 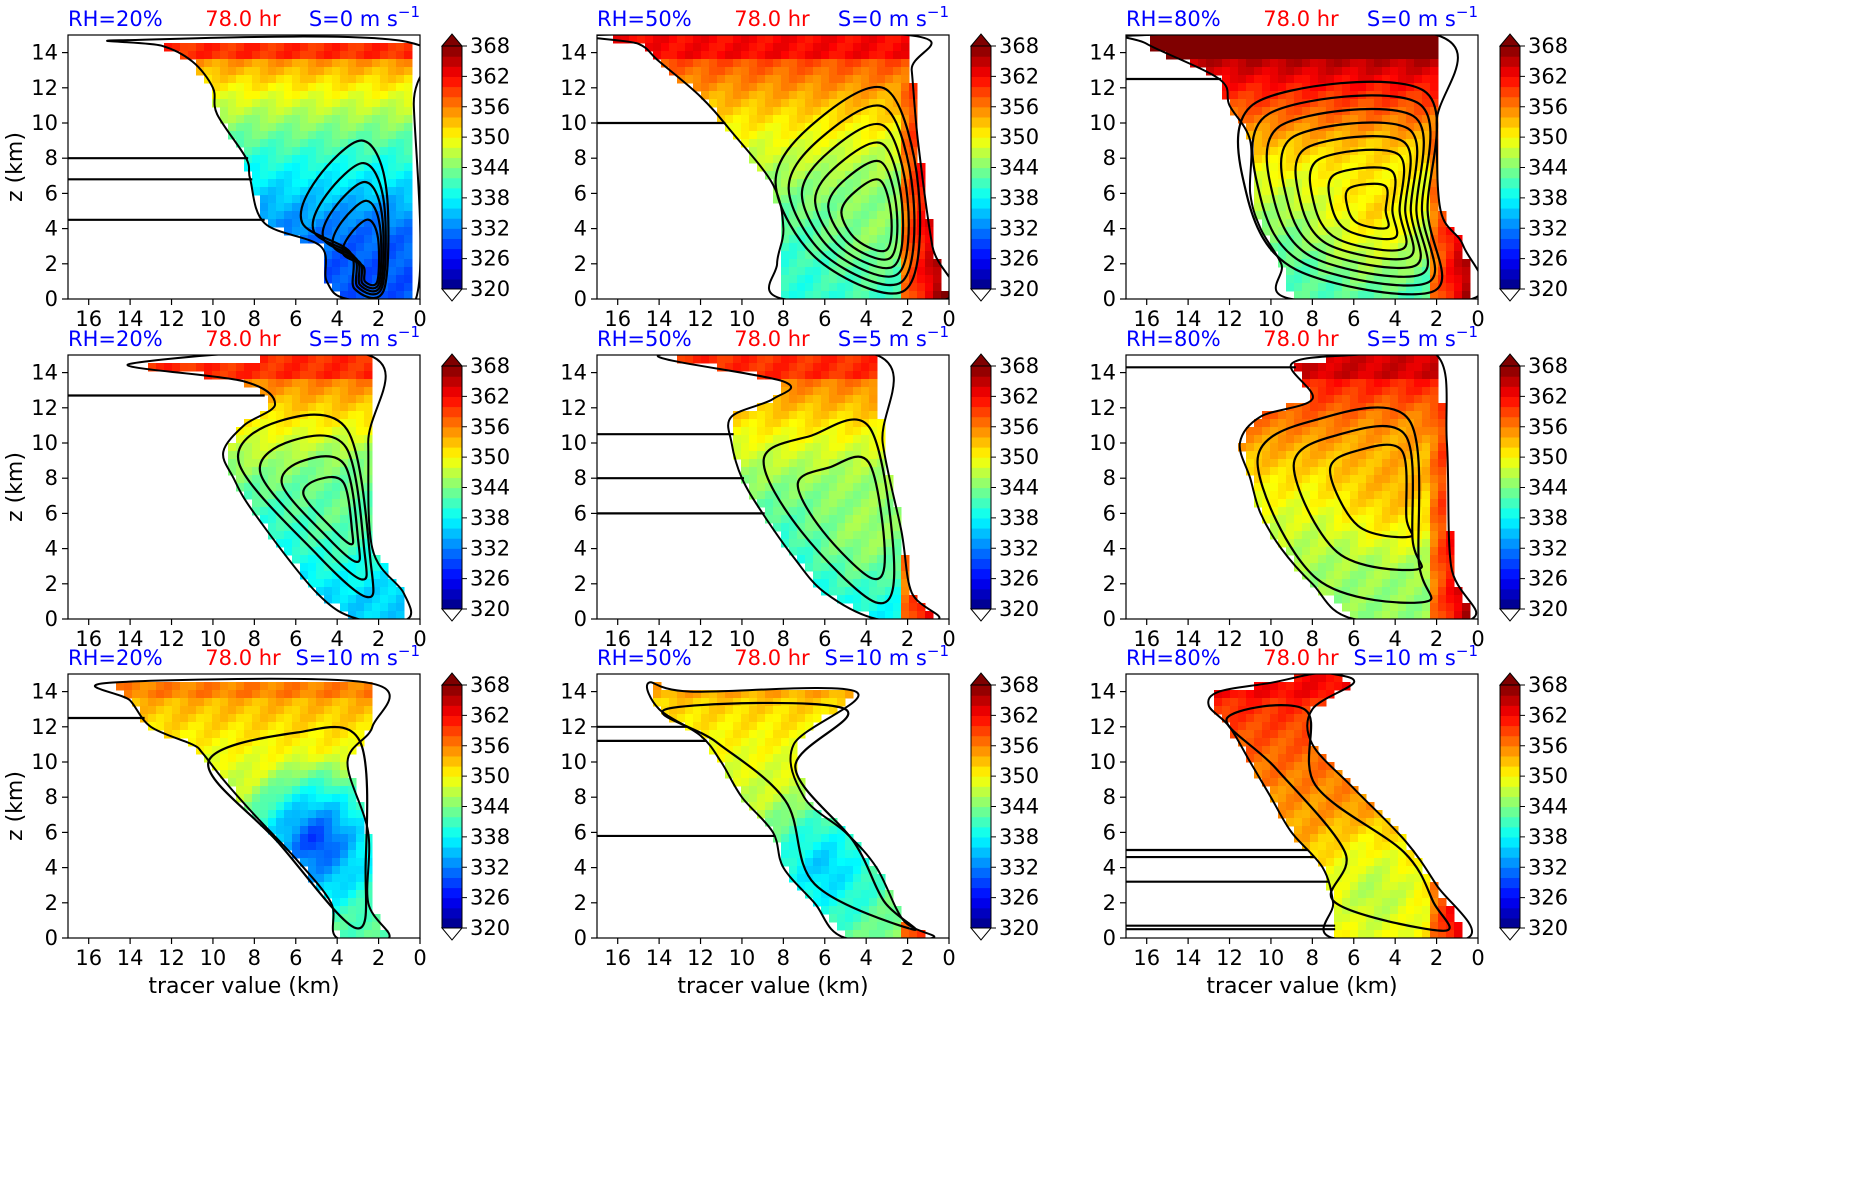 I want to click on shear-unit-exponent: −1, so click(x=409, y=12).